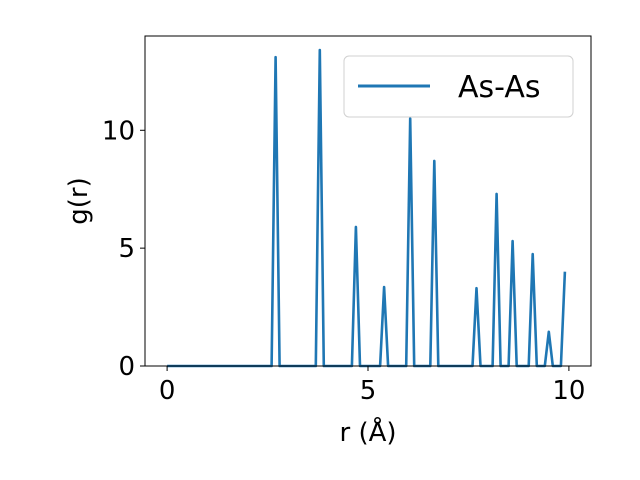 This screenshot has height=480, width=640. What do you see at coordinates (118, 131) in the screenshot?
I see `y-tick-label: 10` at bounding box center [118, 131].